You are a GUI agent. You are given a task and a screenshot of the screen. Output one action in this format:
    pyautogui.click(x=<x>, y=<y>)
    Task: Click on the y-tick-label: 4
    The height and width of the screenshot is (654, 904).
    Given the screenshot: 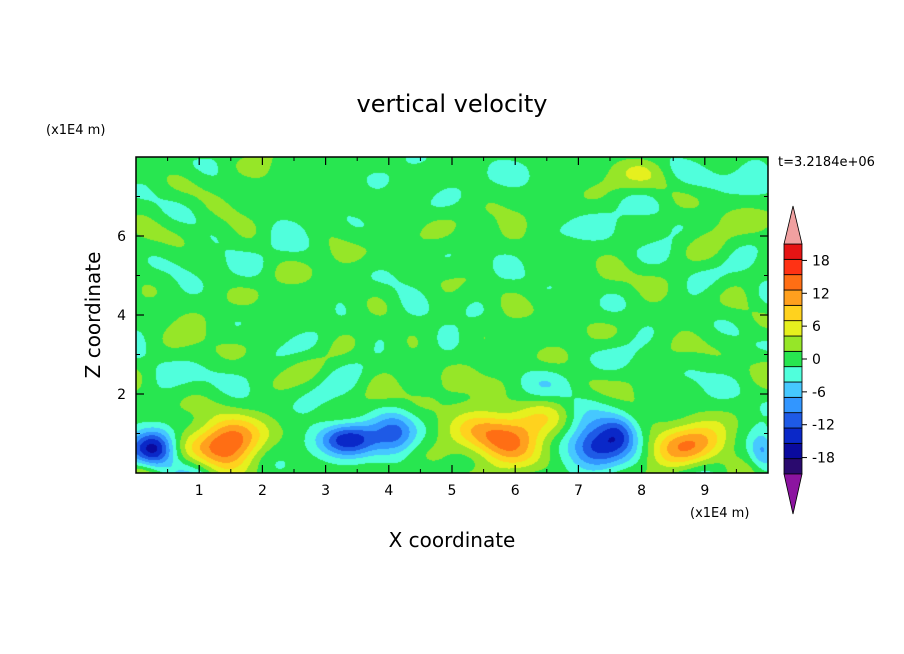 What is the action you would take?
    pyautogui.click(x=121, y=316)
    